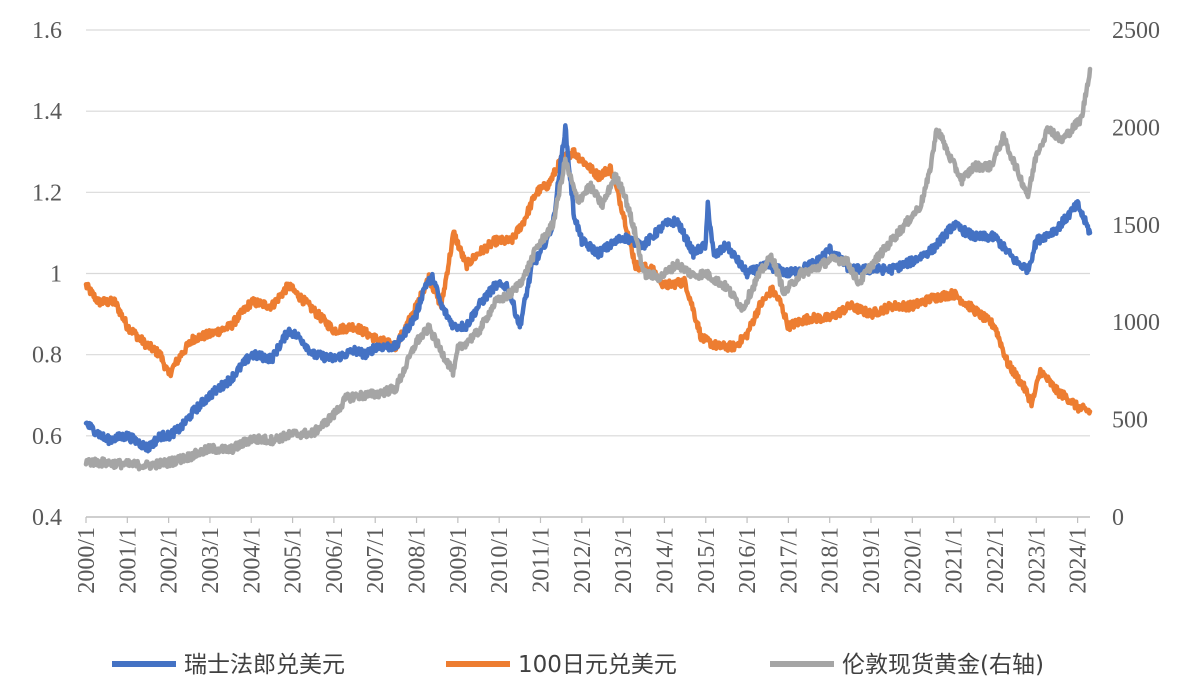 Image resolution: width=1194 pixels, height=696 pixels. I want to click on y-right-tick-label: 500, so click(1130, 421).